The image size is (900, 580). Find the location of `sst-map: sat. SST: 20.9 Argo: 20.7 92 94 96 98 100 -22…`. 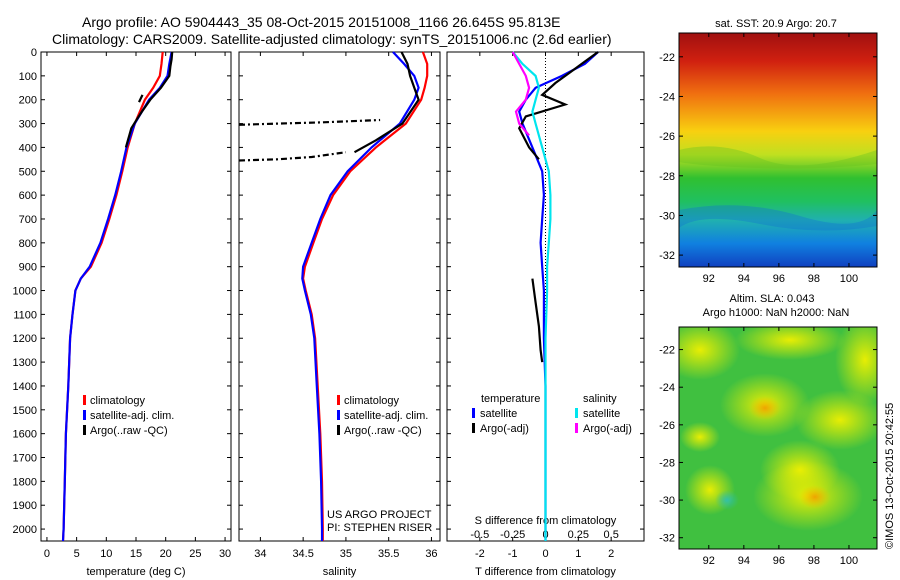

sst-map: sat. SST: 20.9 Argo: 20.7 92 94 96 98 100 -22… is located at coordinates (768, 151).